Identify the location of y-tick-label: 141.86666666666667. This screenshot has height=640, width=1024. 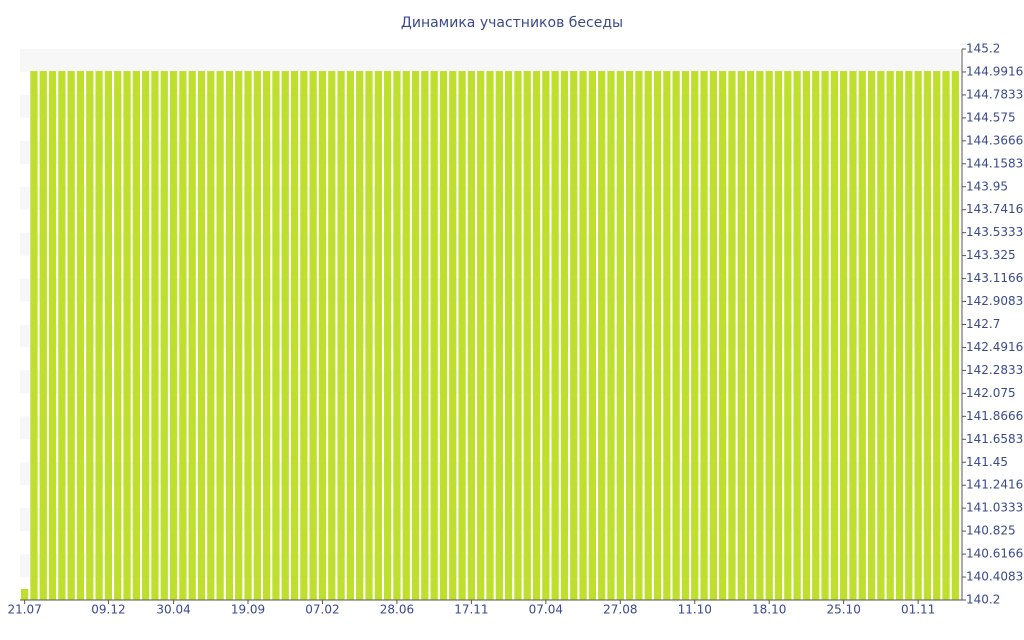
(995, 416).